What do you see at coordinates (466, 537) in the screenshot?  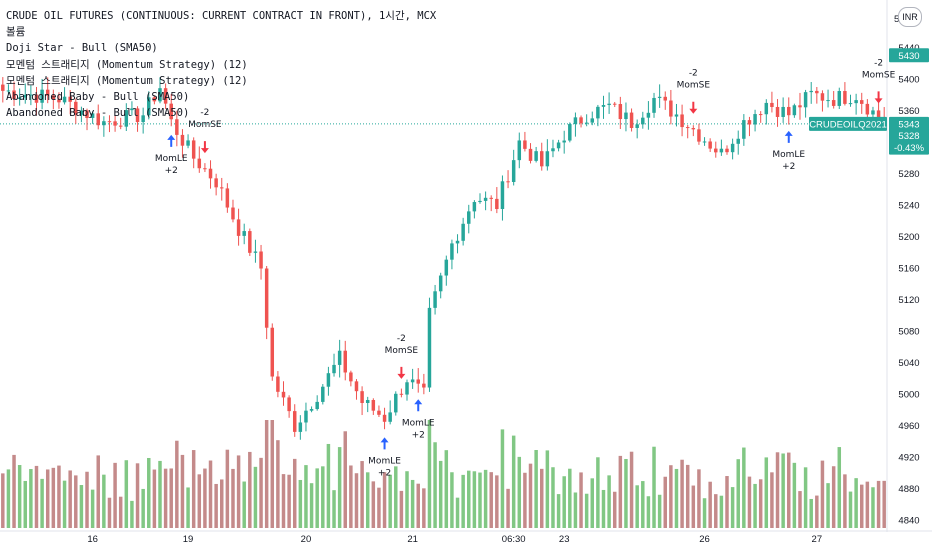 I see `time-axis: 16 19 20 21 06:30 23 26 27` at bounding box center [466, 537].